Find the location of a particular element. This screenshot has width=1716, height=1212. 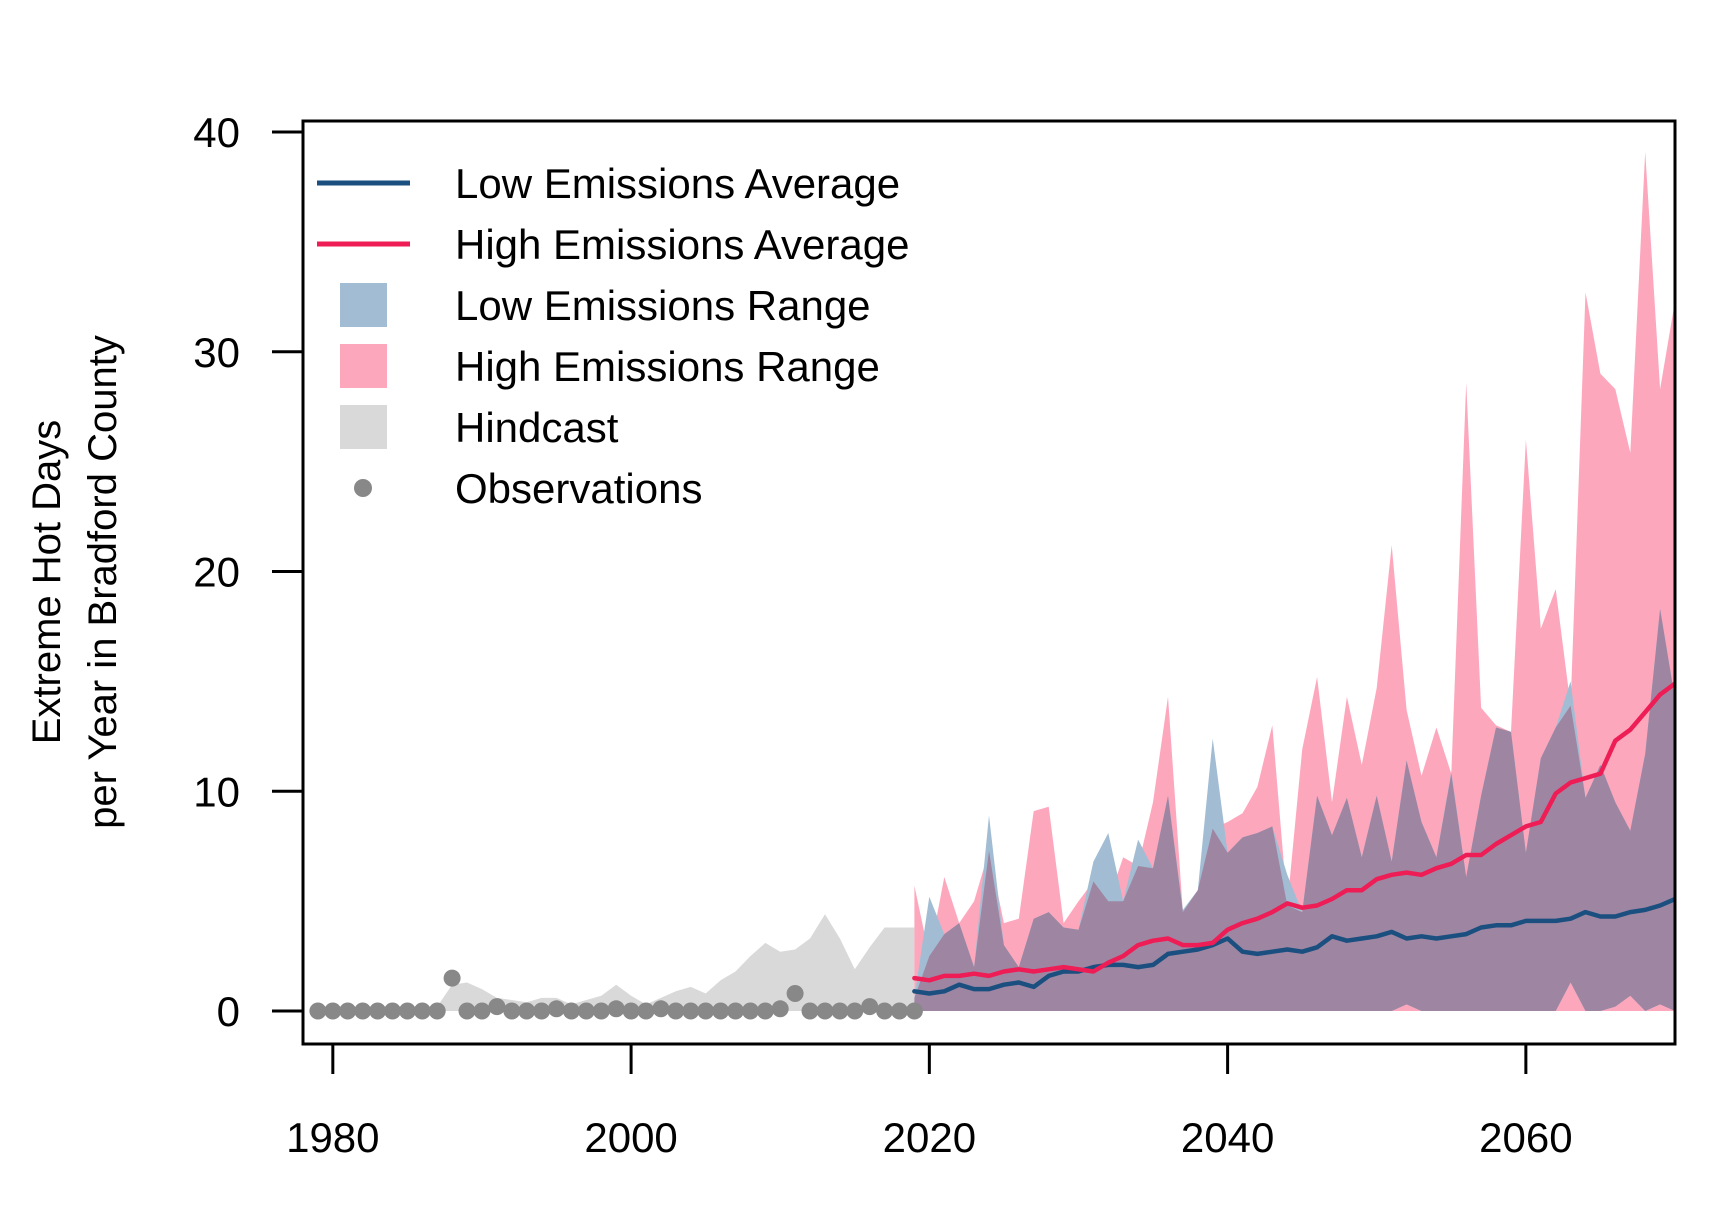

y-tick-label: 40 is located at coordinates (216, 132).